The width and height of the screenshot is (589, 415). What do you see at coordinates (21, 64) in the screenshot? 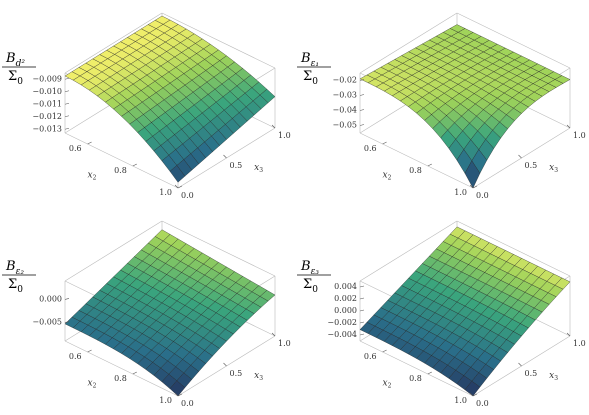
I see `label-sub: d²` at bounding box center [21, 64].